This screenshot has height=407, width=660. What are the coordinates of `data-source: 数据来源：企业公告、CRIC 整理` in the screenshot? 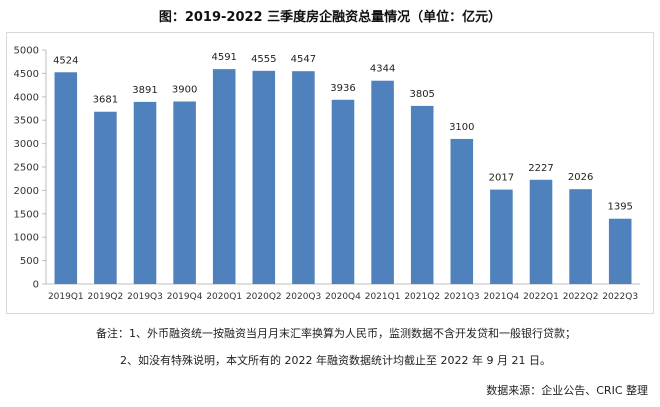 It's located at (567, 390).